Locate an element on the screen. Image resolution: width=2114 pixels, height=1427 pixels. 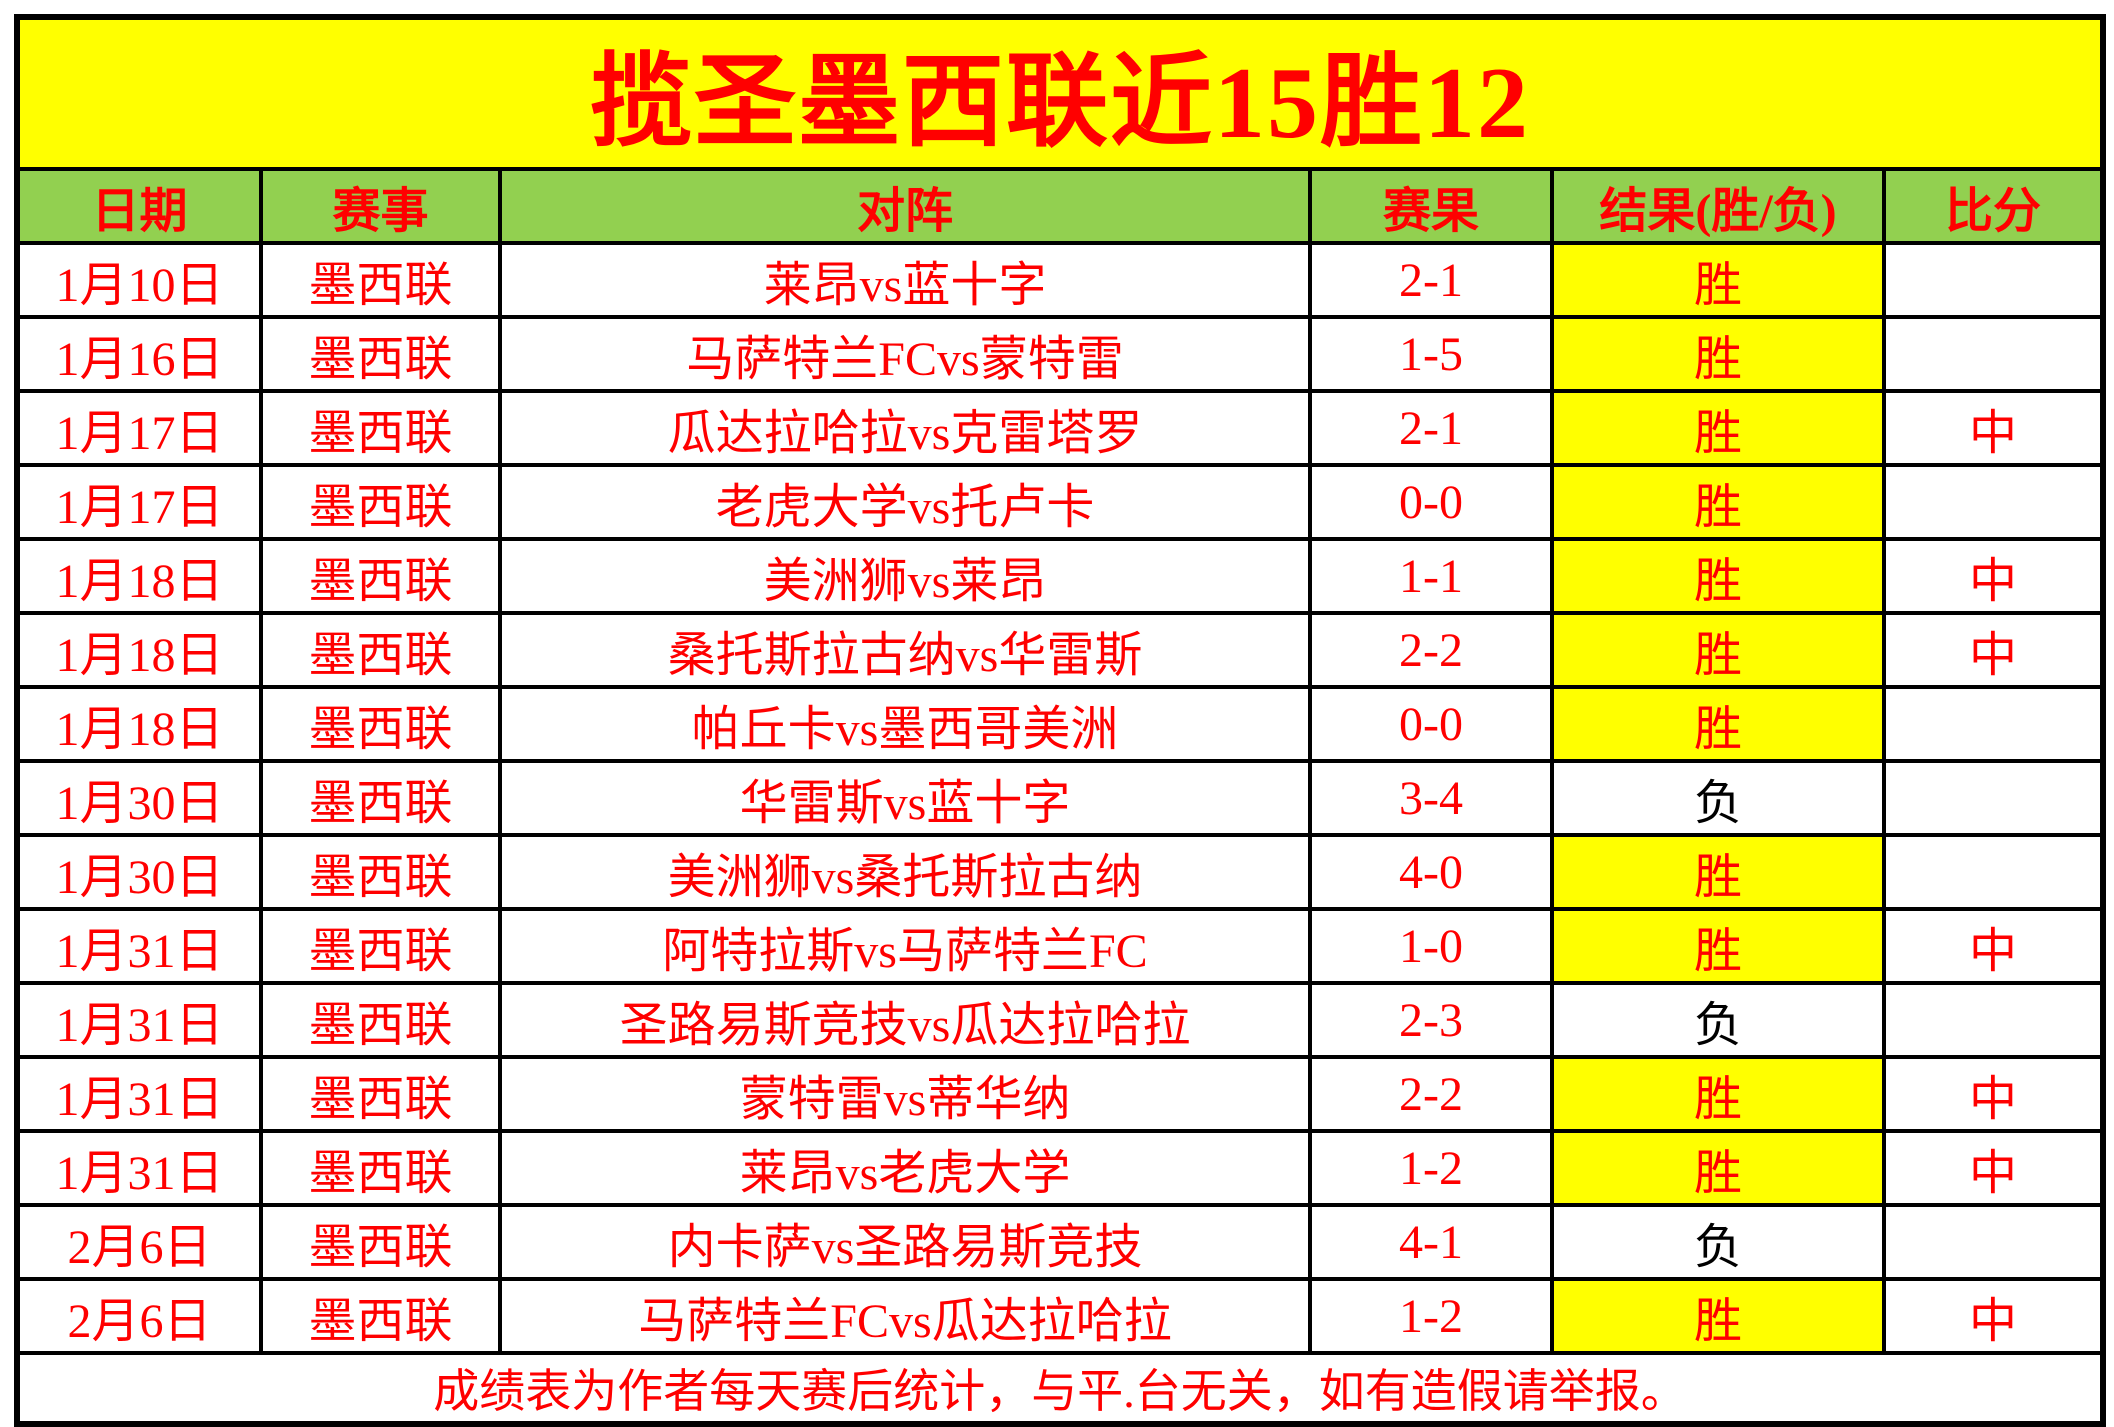
table-row: 1月17日 墨西联 瓜达拉哈拉vs克雷塔罗 2-1 胜 中 is located at coordinates (1060, 428).